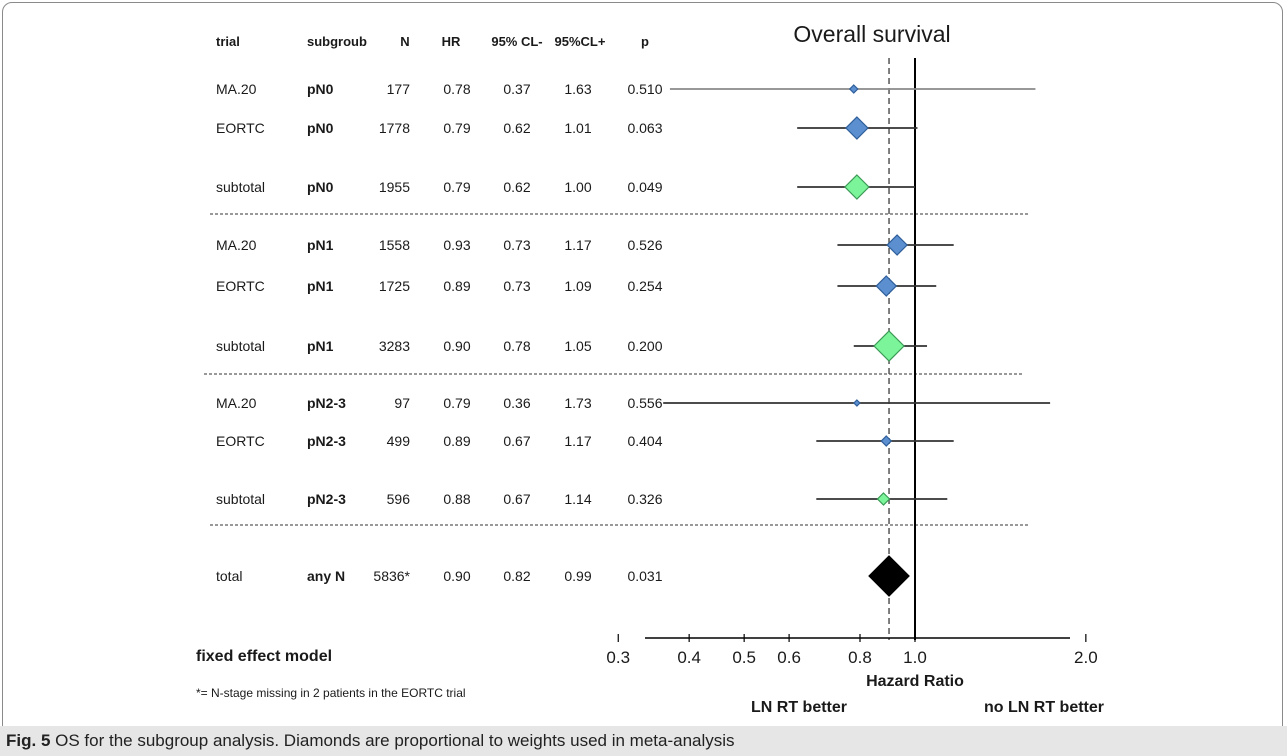 Image resolution: width=1287 pixels, height=756 pixels. I want to click on table-cell-cl_lo: 0.37, so click(516, 89).